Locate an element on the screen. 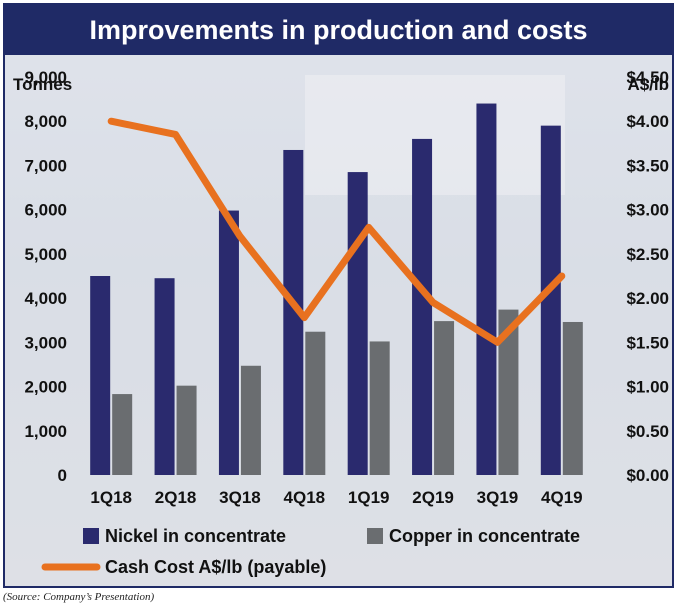 The height and width of the screenshot is (609, 681). x-tick-label: 2Q18 is located at coordinates (176, 497).